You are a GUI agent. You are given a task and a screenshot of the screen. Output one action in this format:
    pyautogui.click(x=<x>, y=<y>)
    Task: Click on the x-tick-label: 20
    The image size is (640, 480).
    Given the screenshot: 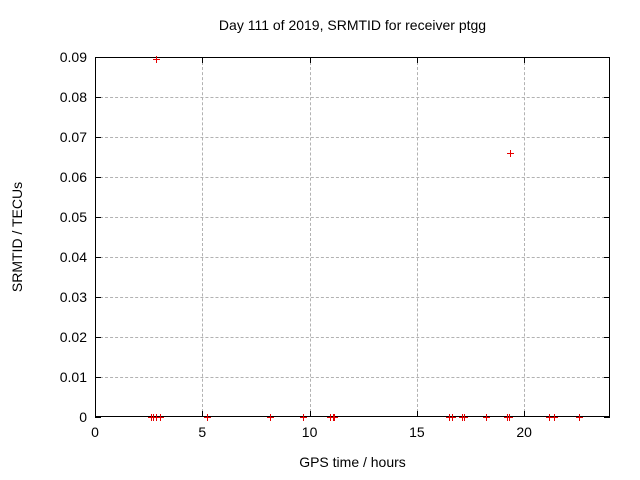 What is the action you would take?
    pyautogui.click(x=524, y=432)
    